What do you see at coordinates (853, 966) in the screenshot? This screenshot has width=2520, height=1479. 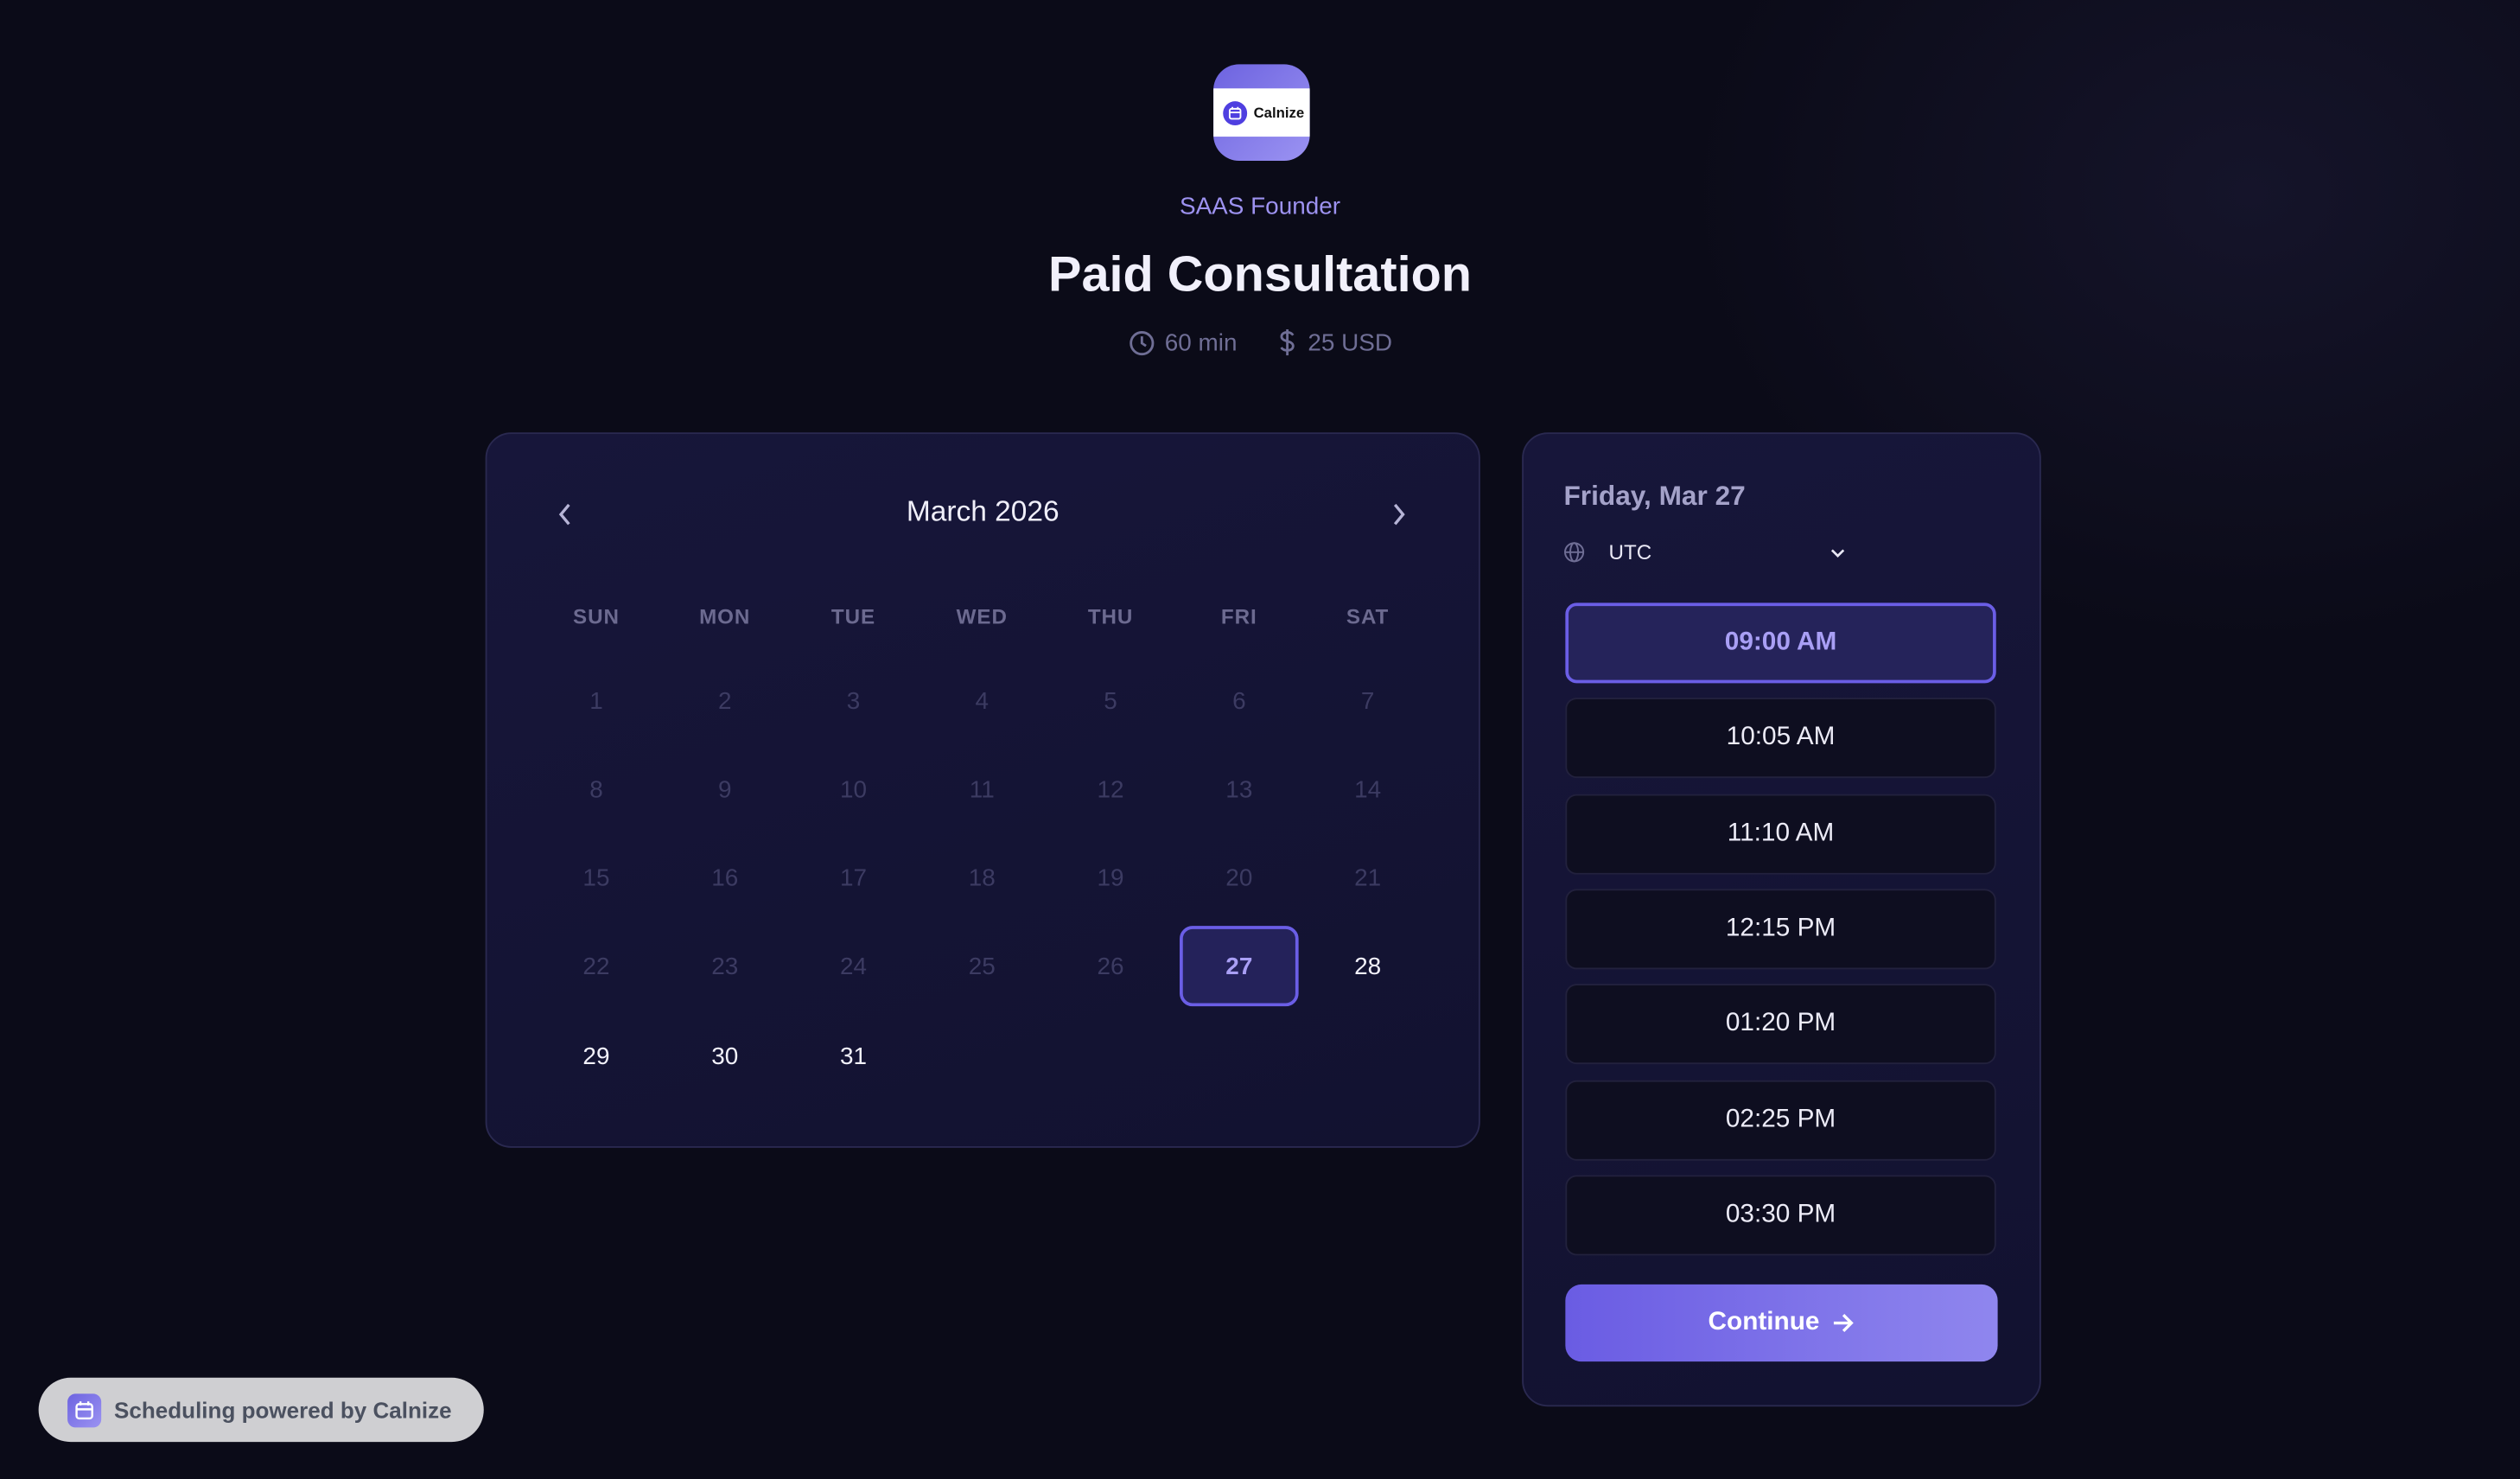 I see `day-cell: 24` at bounding box center [853, 966].